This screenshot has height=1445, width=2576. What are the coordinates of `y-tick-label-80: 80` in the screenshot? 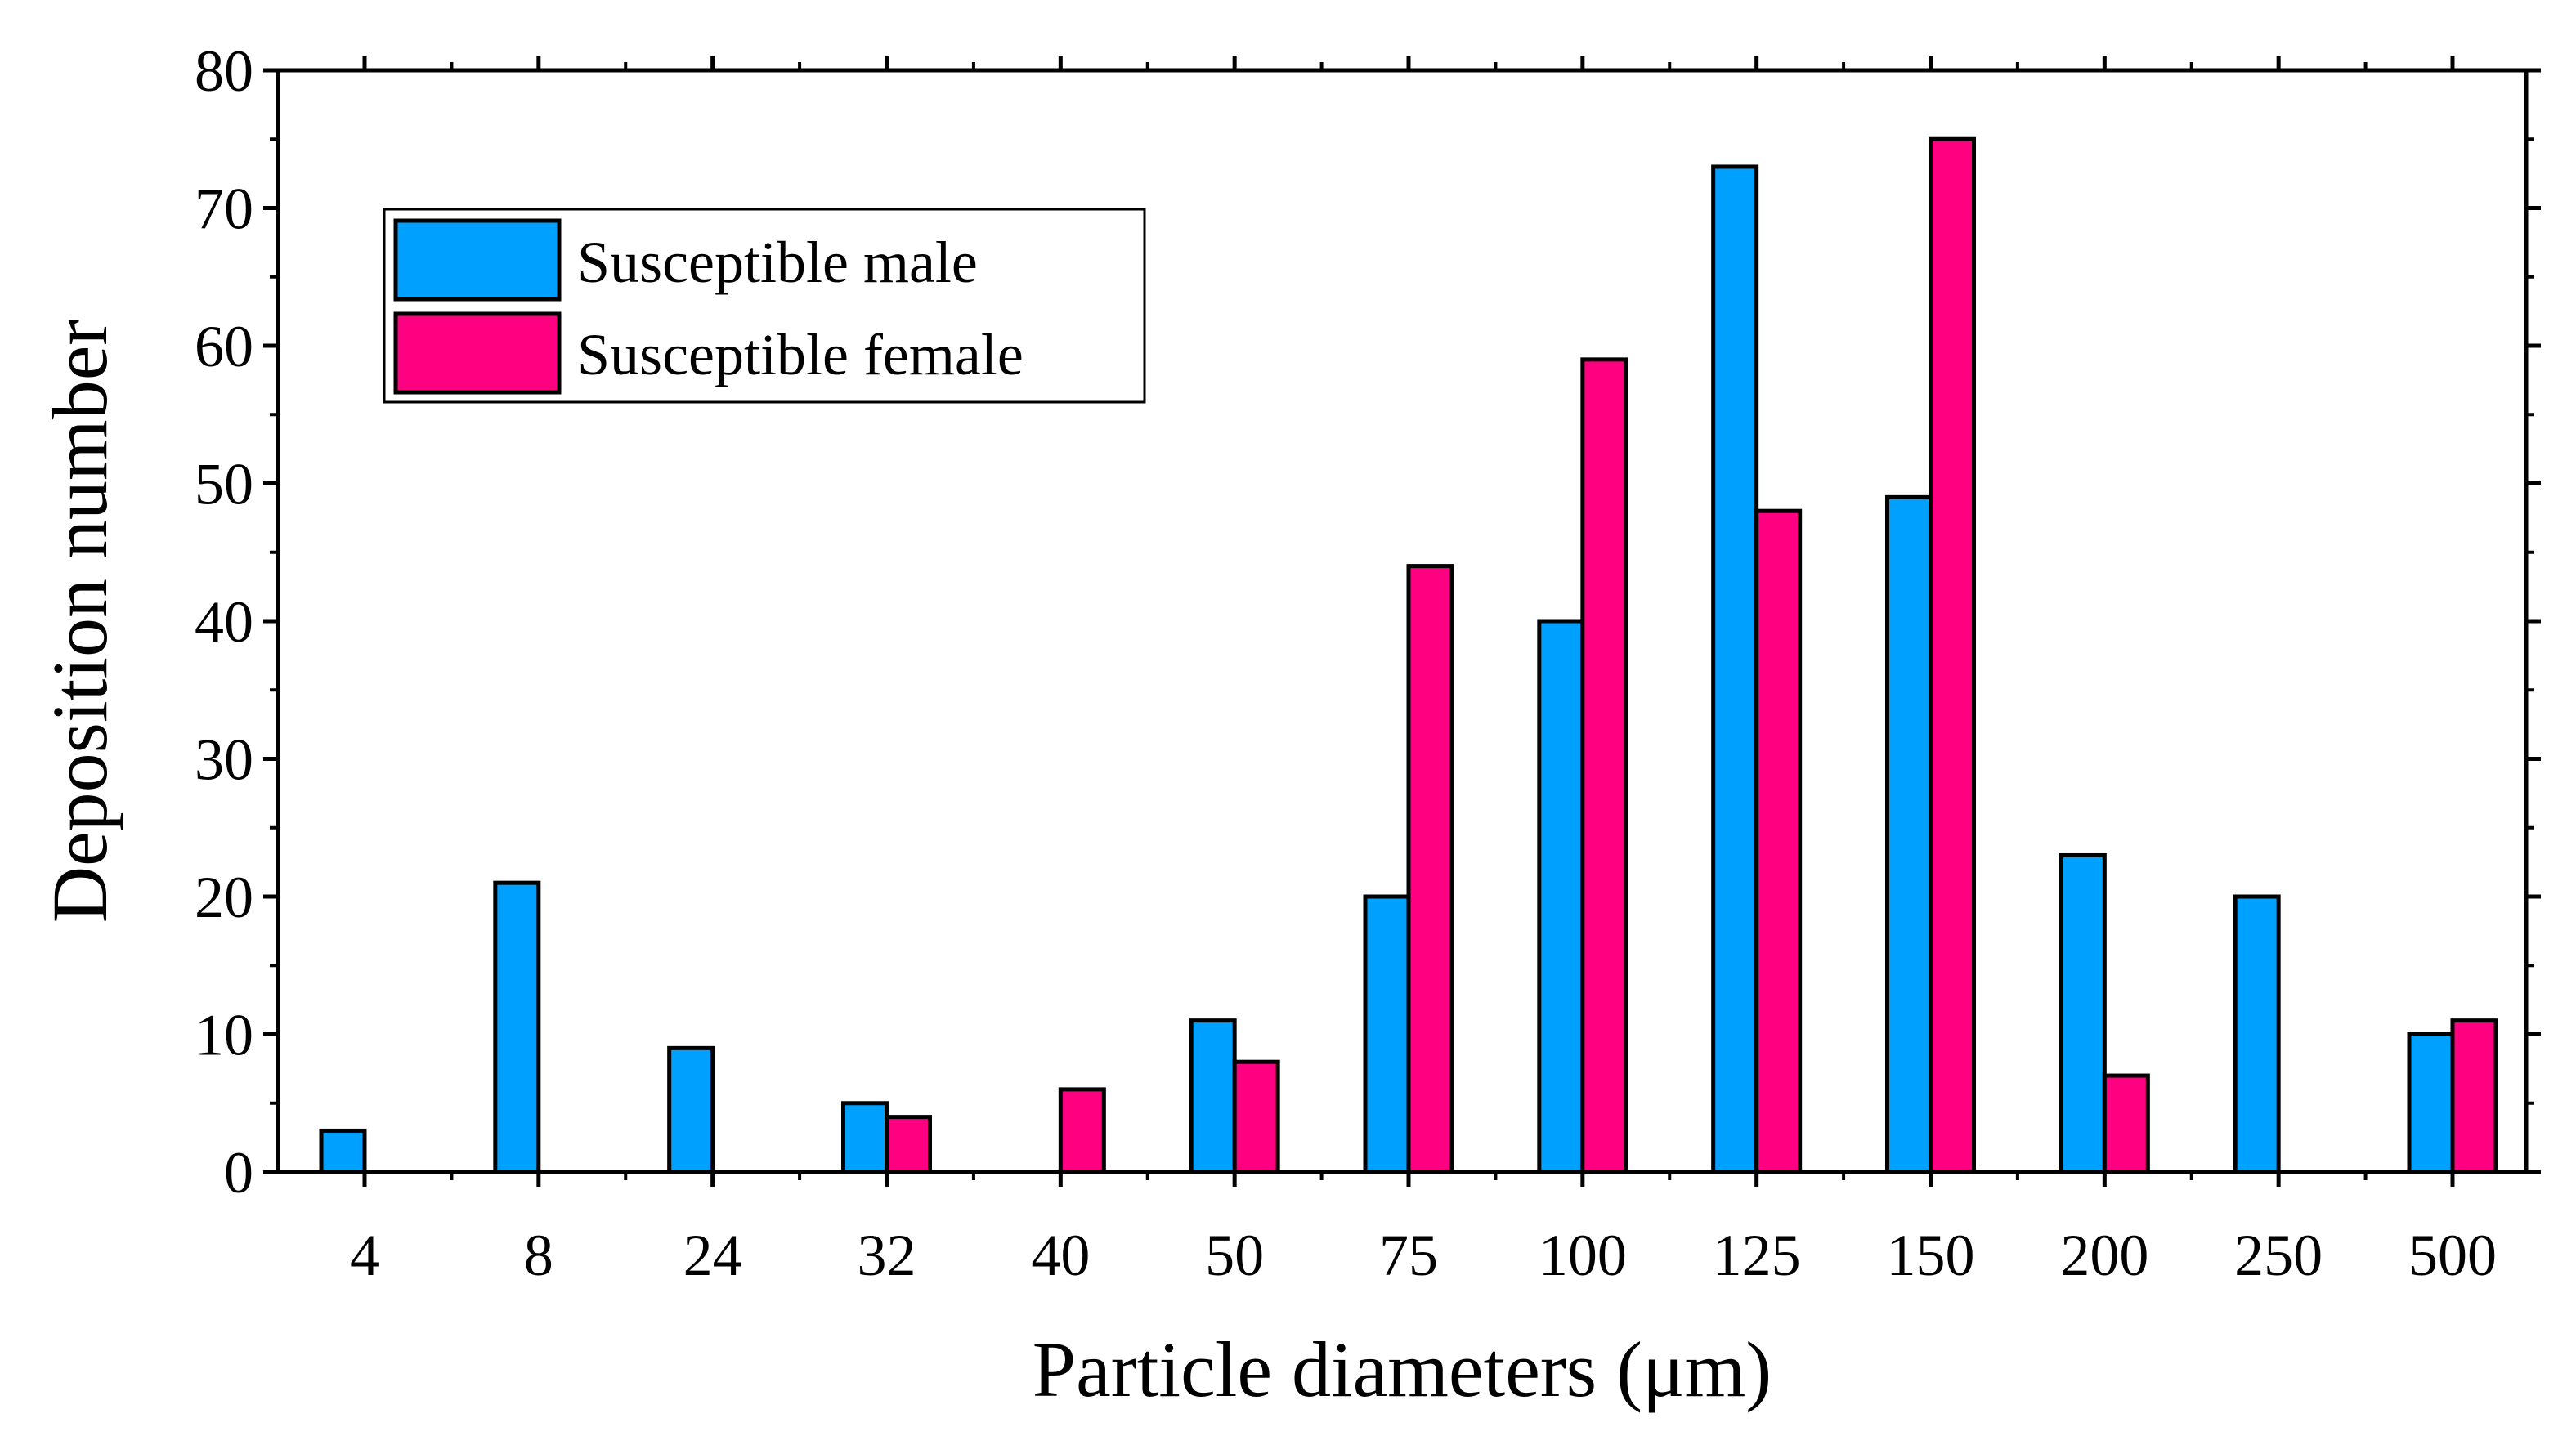 It's located at (224, 71).